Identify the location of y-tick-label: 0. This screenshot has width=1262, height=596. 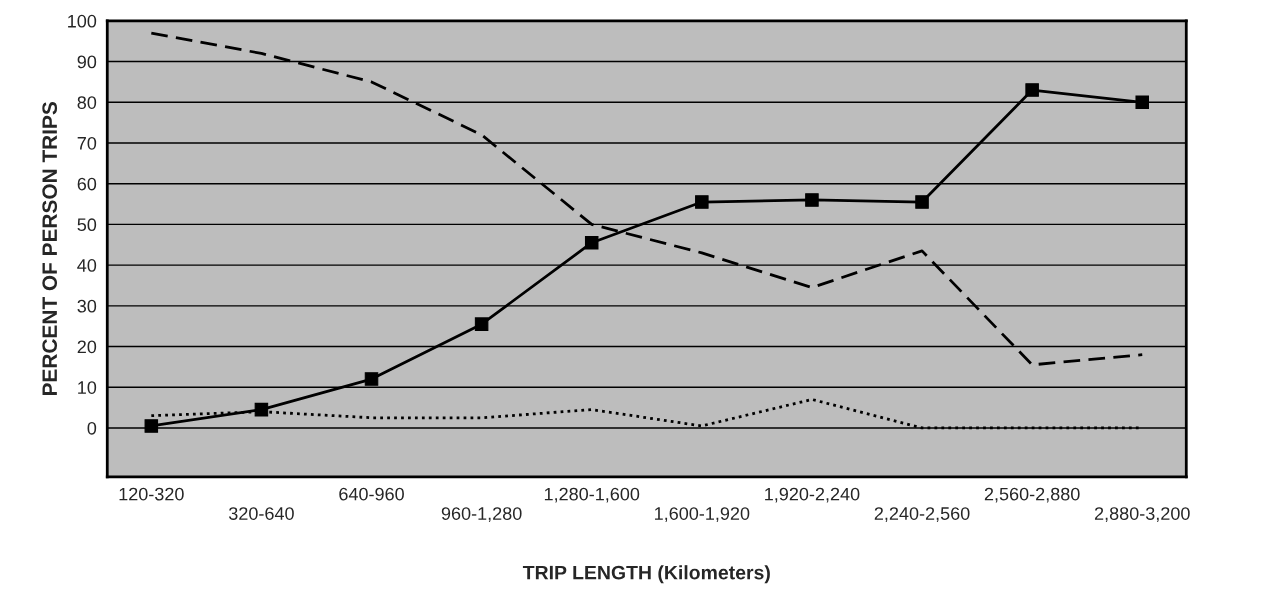
(92, 428).